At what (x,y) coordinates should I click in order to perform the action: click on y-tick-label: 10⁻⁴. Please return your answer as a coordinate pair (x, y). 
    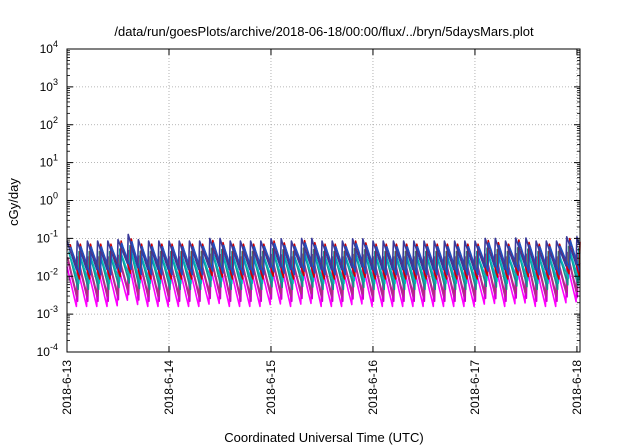
    Looking at the image, I should click on (47, 350).